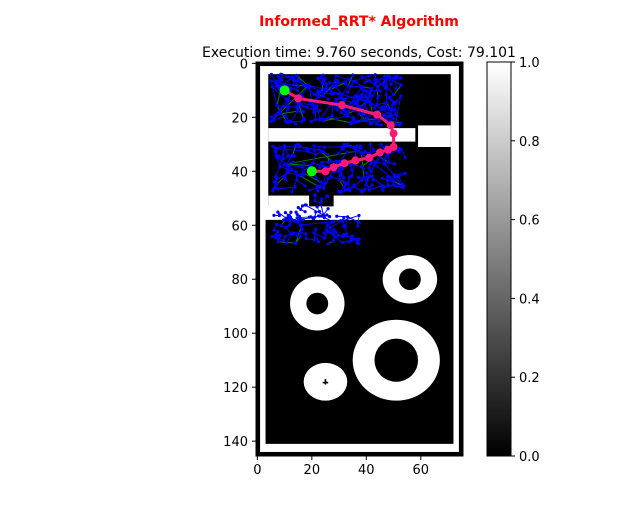 The width and height of the screenshot is (622, 512). Describe the element at coordinates (235, 442) in the screenshot. I see `y-tick-label-140: 140` at that location.